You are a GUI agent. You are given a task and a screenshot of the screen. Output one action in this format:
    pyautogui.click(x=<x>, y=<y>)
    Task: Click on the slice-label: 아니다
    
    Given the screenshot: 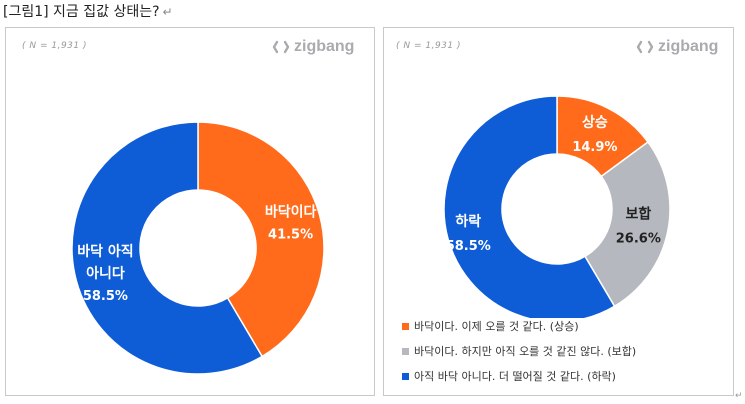 What is the action you would take?
    pyautogui.click(x=105, y=273)
    